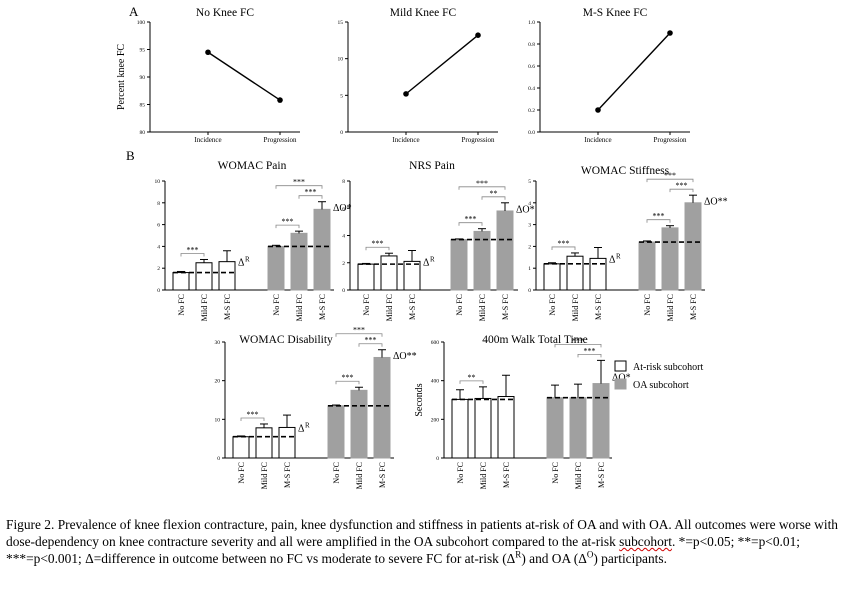  What do you see at coordinates (478, 140) in the screenshot?
I see `x-tick-label: Progression` at bounding box center [478, 140].